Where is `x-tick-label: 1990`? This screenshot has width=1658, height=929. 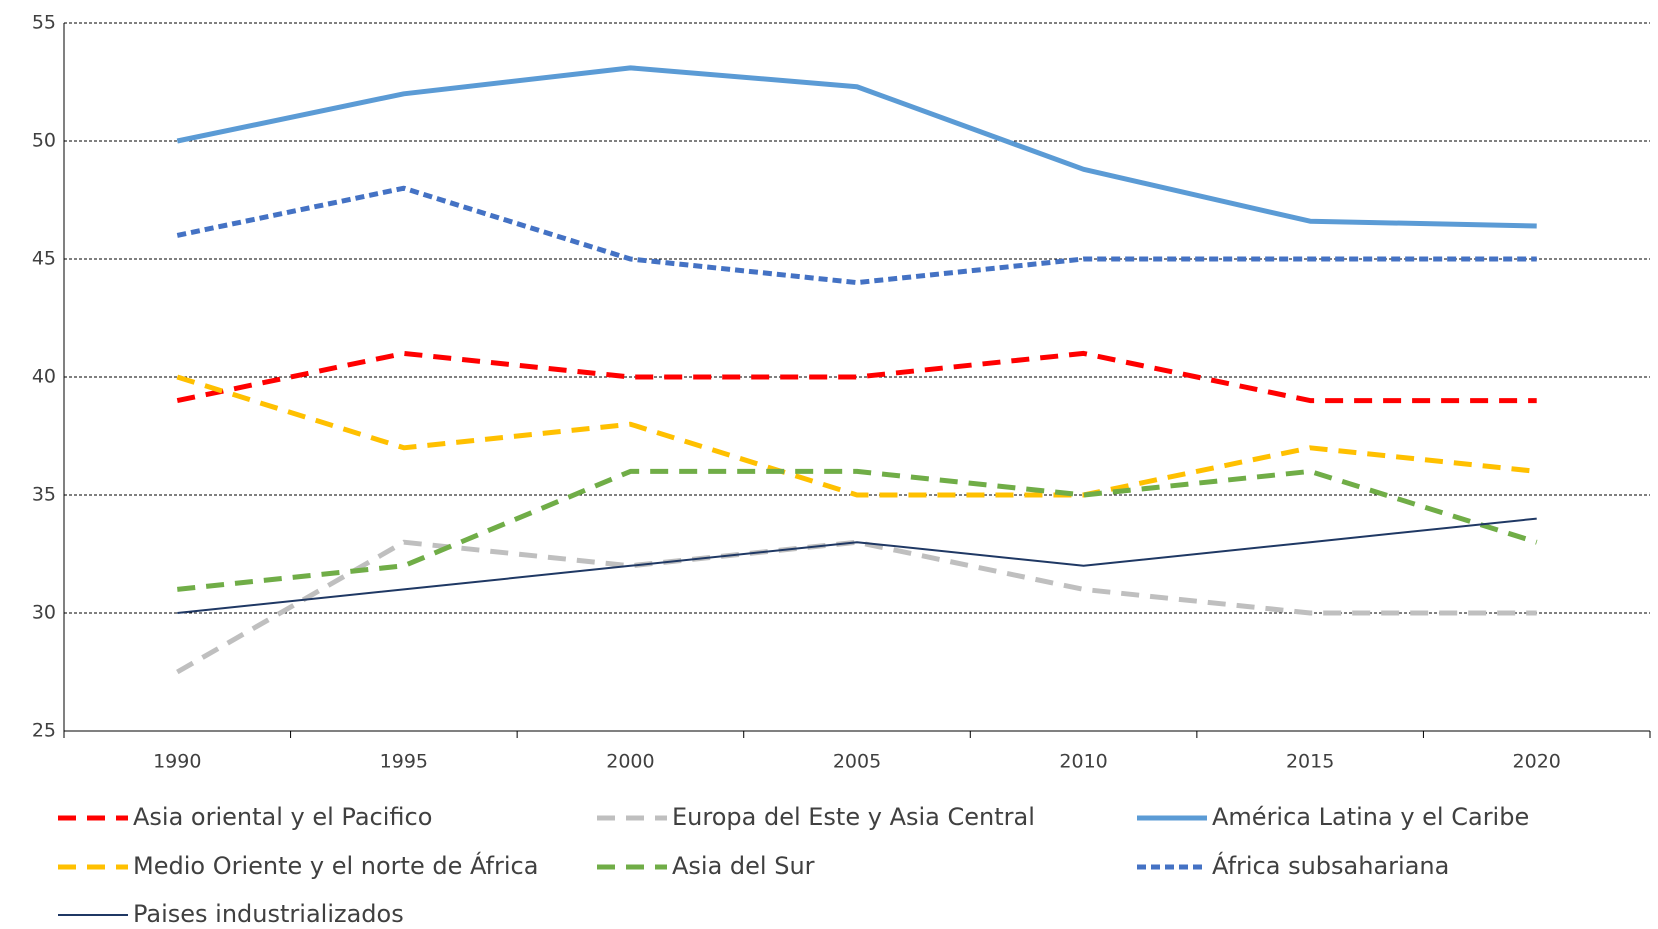
x-tick-label: 1990 is located at coordinates (177, 762).